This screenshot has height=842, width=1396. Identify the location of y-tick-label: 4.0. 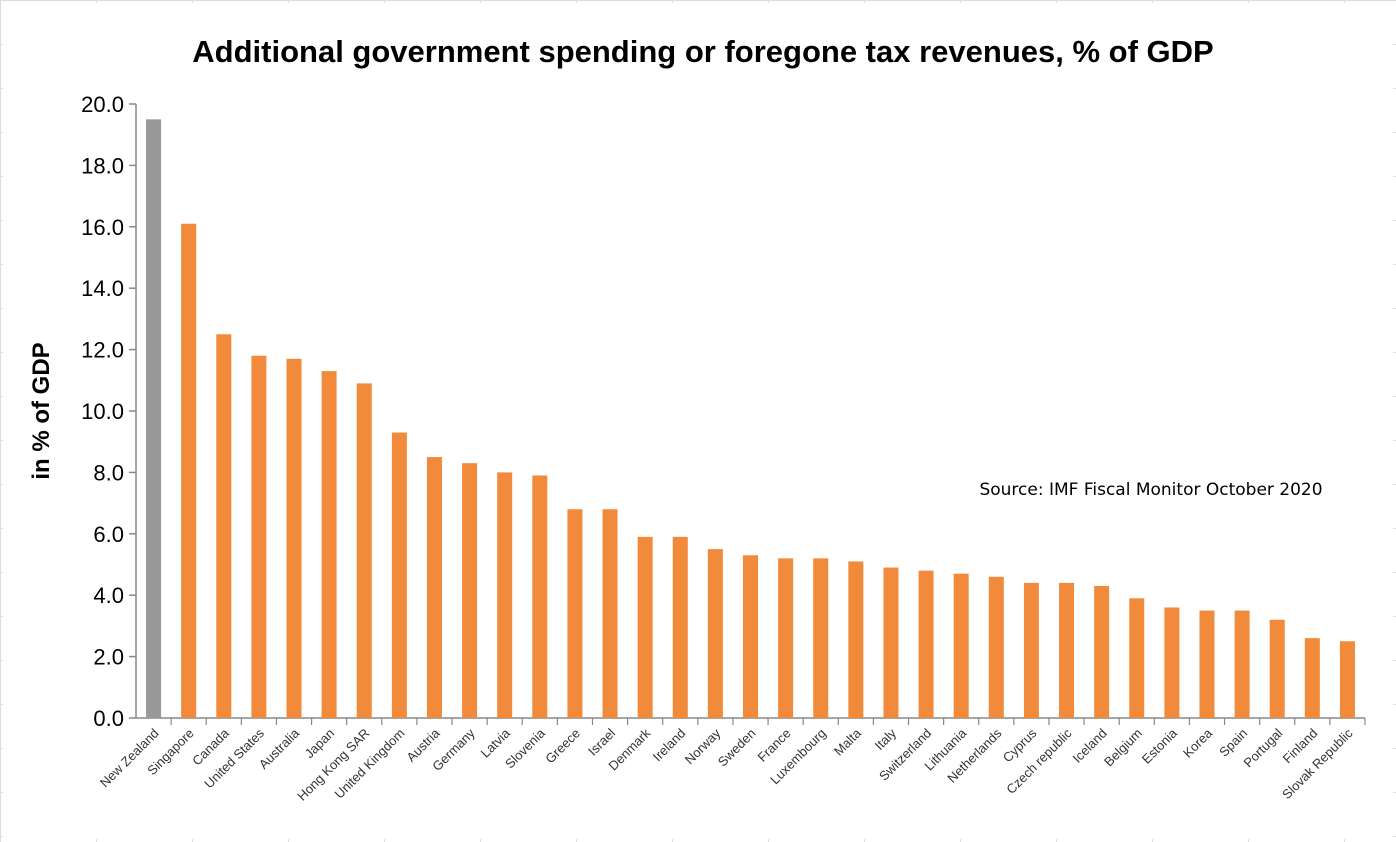
(108, 595).